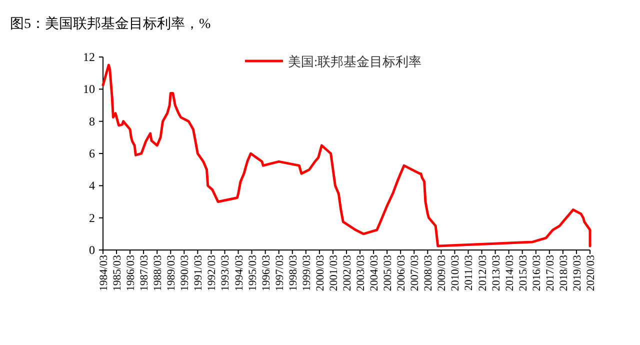 This screenshot has width=640, height=345. What do you see at coordinates (415, 273) in the screenshot?
I see `x-tick-label: 2007/03` at bounding box center [415, 273].